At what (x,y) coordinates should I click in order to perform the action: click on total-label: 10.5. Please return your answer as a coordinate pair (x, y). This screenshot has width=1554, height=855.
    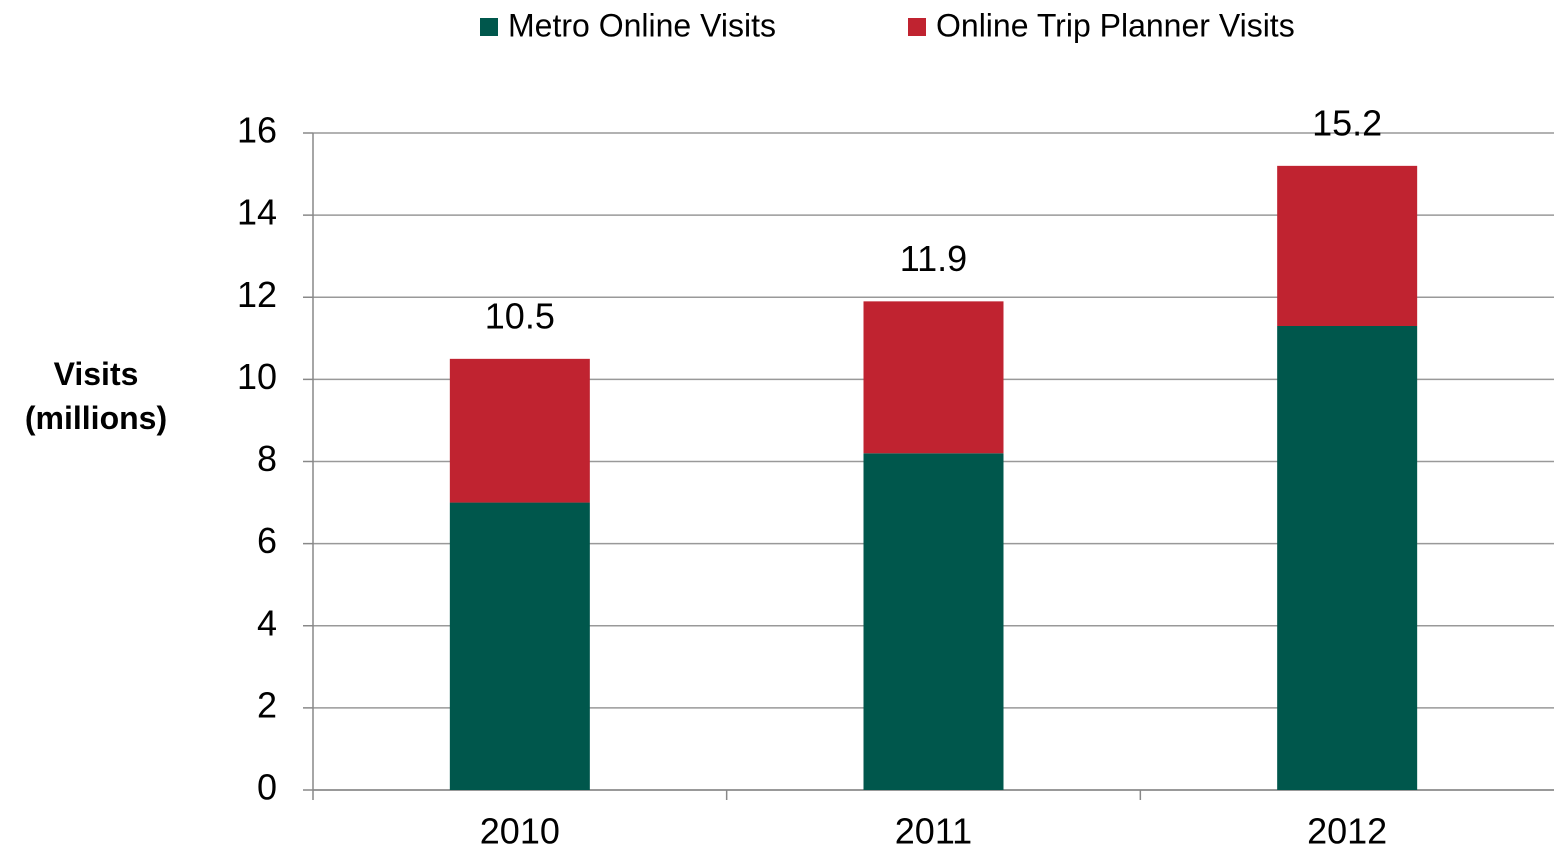
    Looking at the image, I should click on (520, 315).